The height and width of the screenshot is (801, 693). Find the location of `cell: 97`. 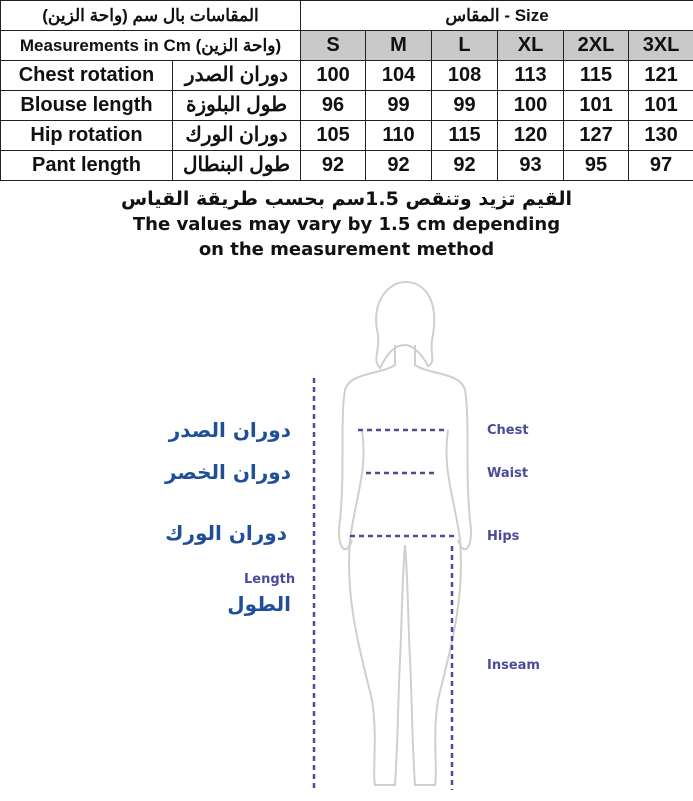

cell: 97 is located at coordinates (660, 165).